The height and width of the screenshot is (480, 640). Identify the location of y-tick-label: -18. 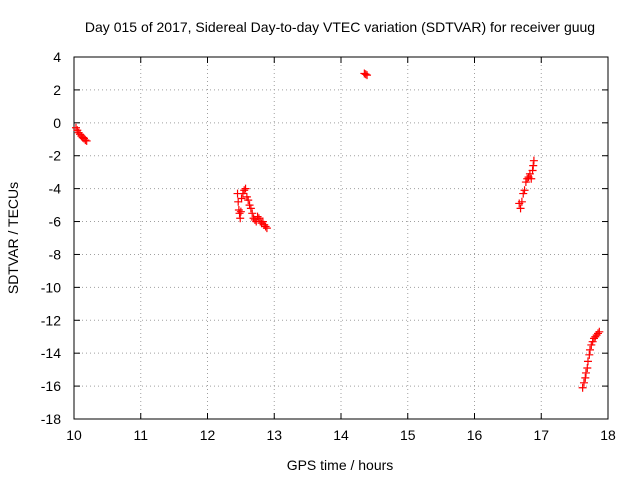
(51, 419).